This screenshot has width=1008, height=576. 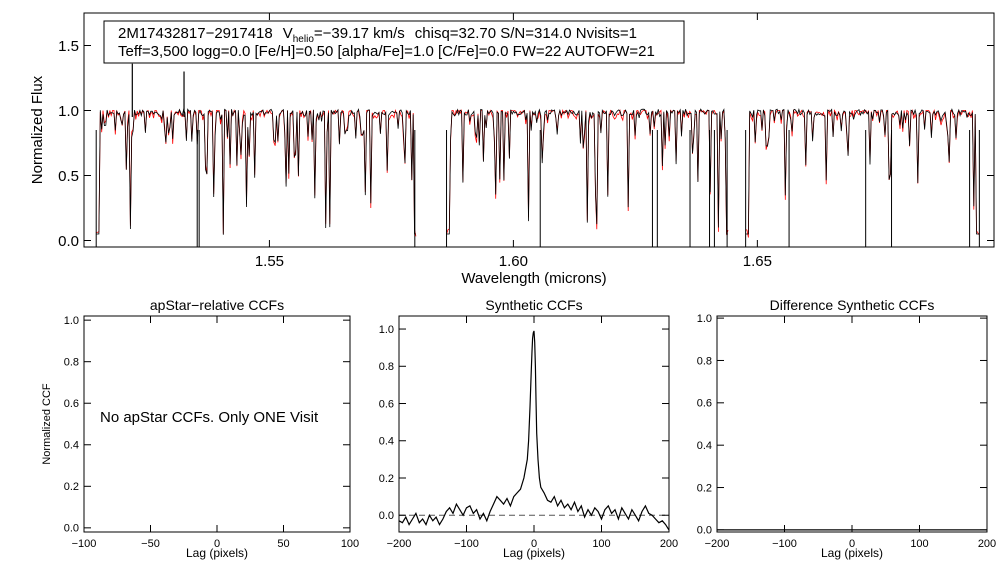 What do you see at coordinates (852, 424) in the screenshot?
I see `difference-ccf-axes-frame` at bounding box center [852, 424].